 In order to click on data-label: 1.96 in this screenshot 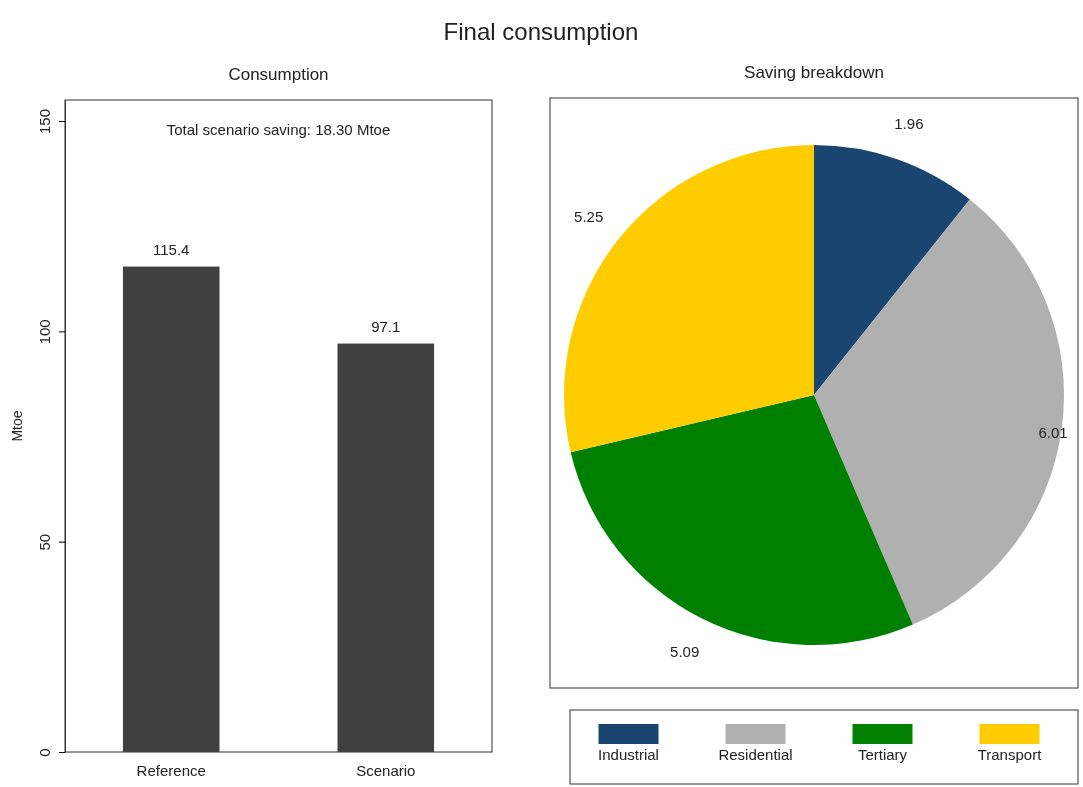, I will do `click(909, 123)`.